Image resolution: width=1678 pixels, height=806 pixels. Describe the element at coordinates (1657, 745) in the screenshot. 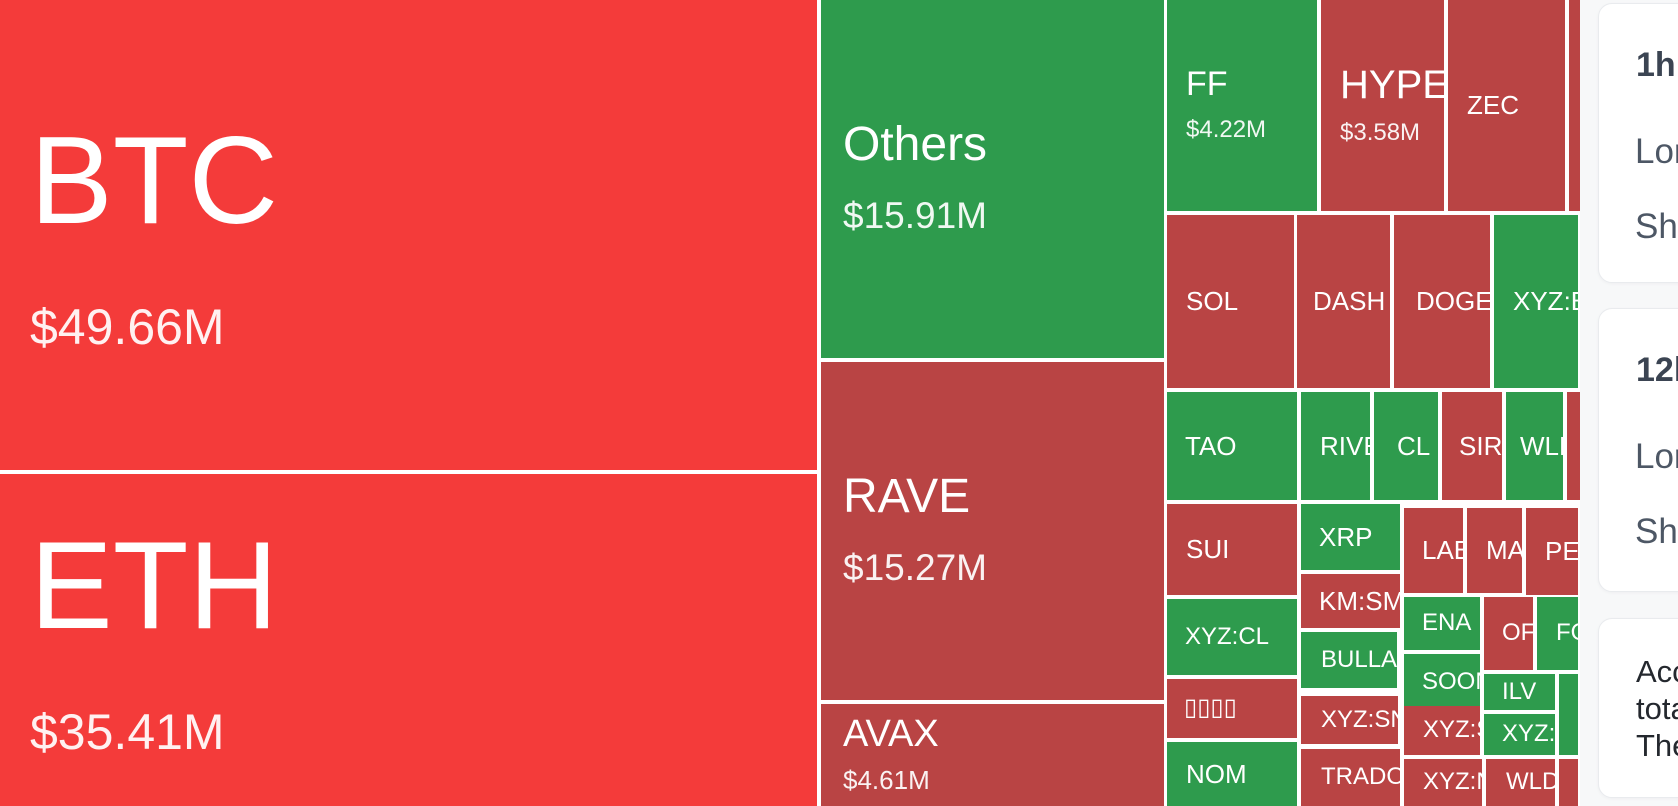

I see `info-text-line: The` at that location.